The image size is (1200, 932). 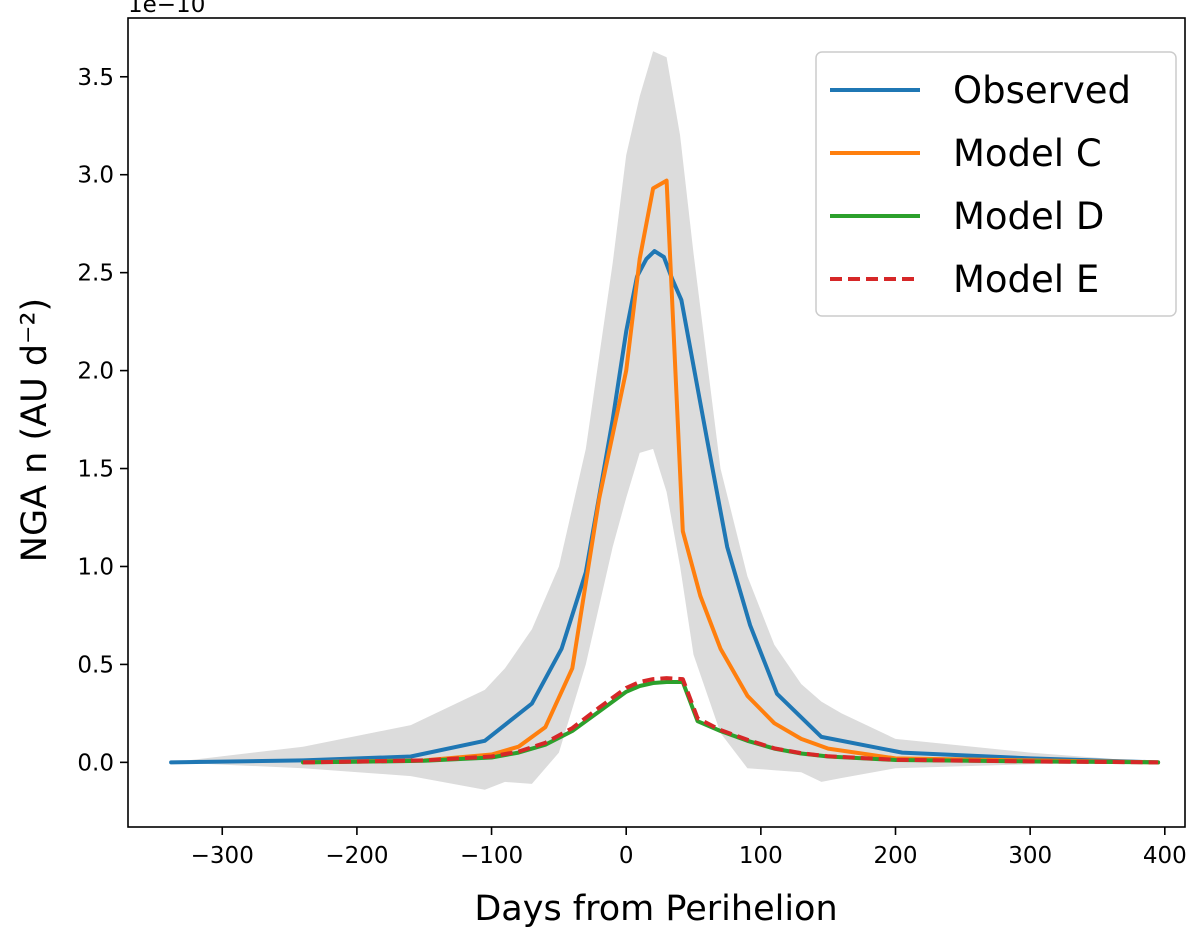 I want to click on y-tick-label: 0.5, so click(x=95, y=665).